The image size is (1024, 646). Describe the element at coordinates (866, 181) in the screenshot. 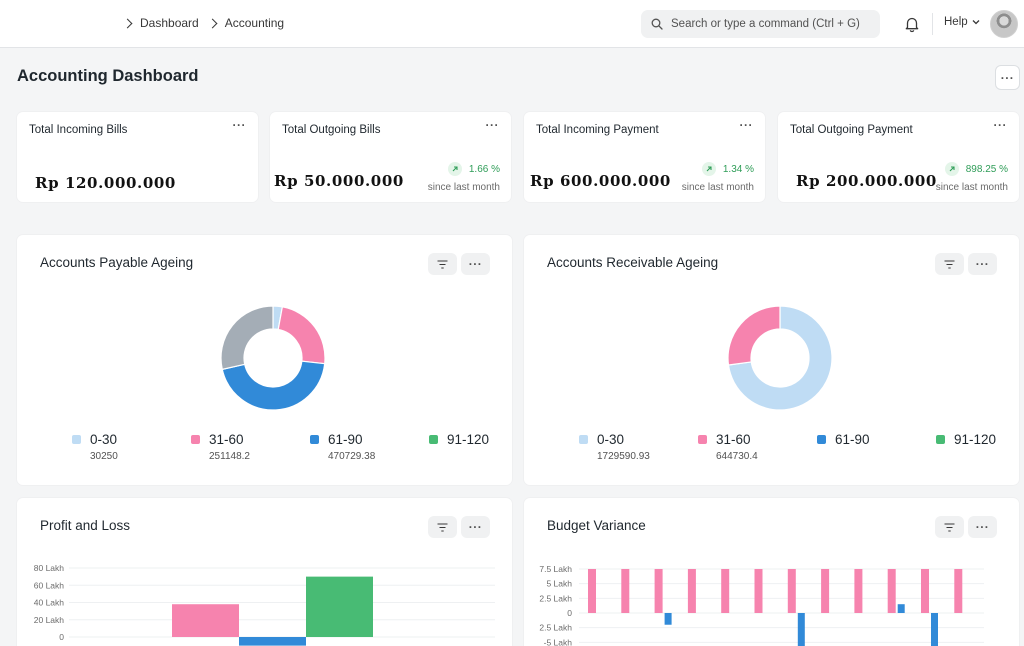

I see `card-value: Rp 200.000.000` at that location.